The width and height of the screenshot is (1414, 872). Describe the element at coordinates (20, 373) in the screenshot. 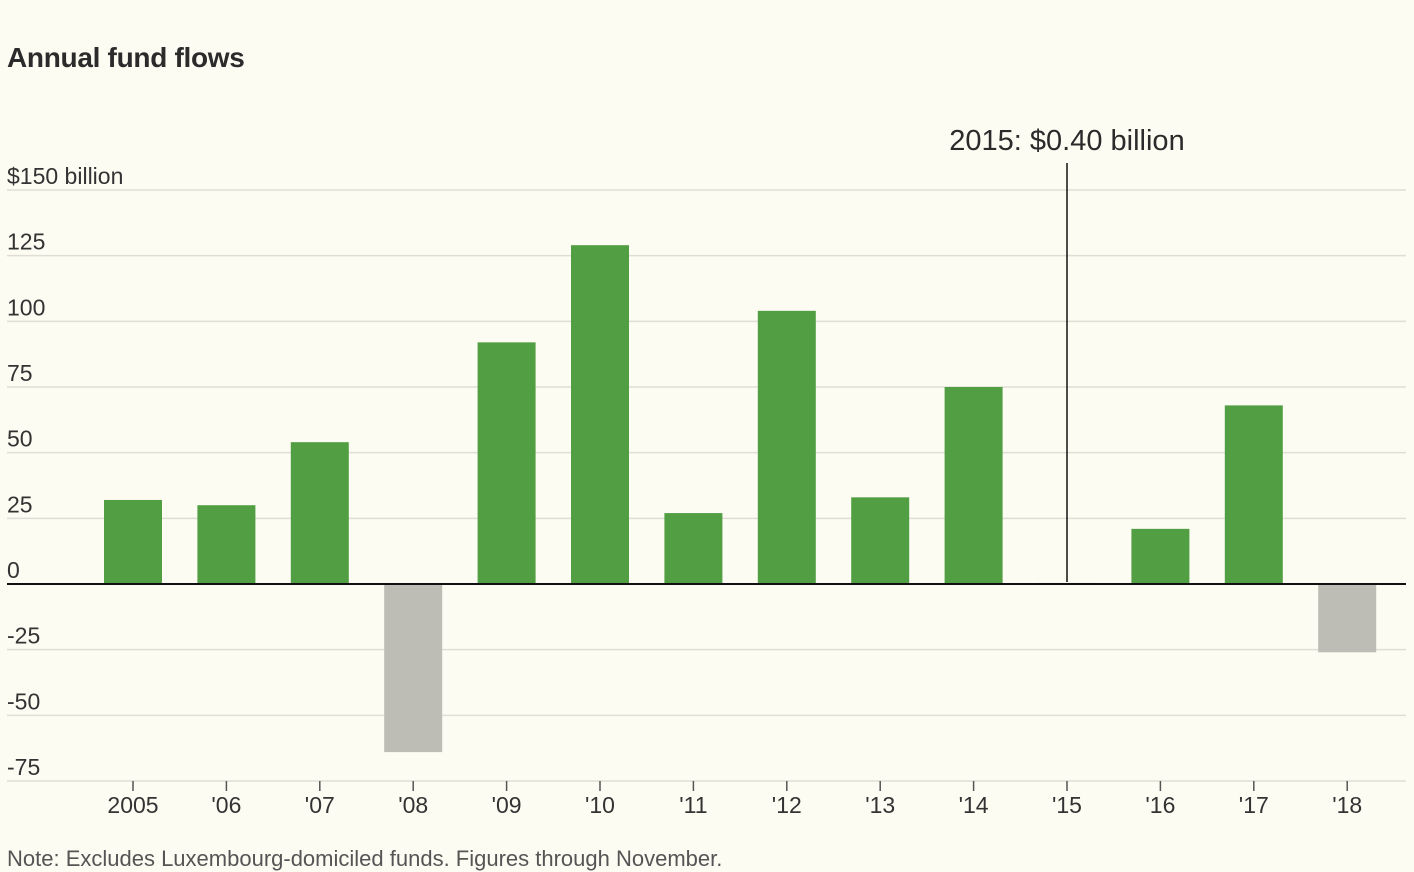

I see `y-tick-label: 75` at that location.